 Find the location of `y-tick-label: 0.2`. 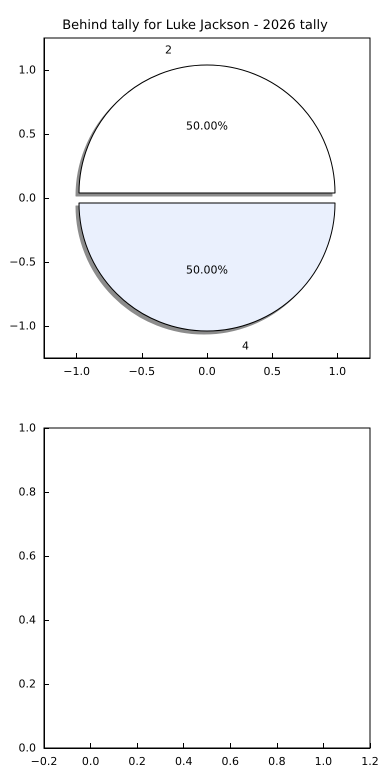

y-tick-label: 0.2 is located at coordinates (27, 684).